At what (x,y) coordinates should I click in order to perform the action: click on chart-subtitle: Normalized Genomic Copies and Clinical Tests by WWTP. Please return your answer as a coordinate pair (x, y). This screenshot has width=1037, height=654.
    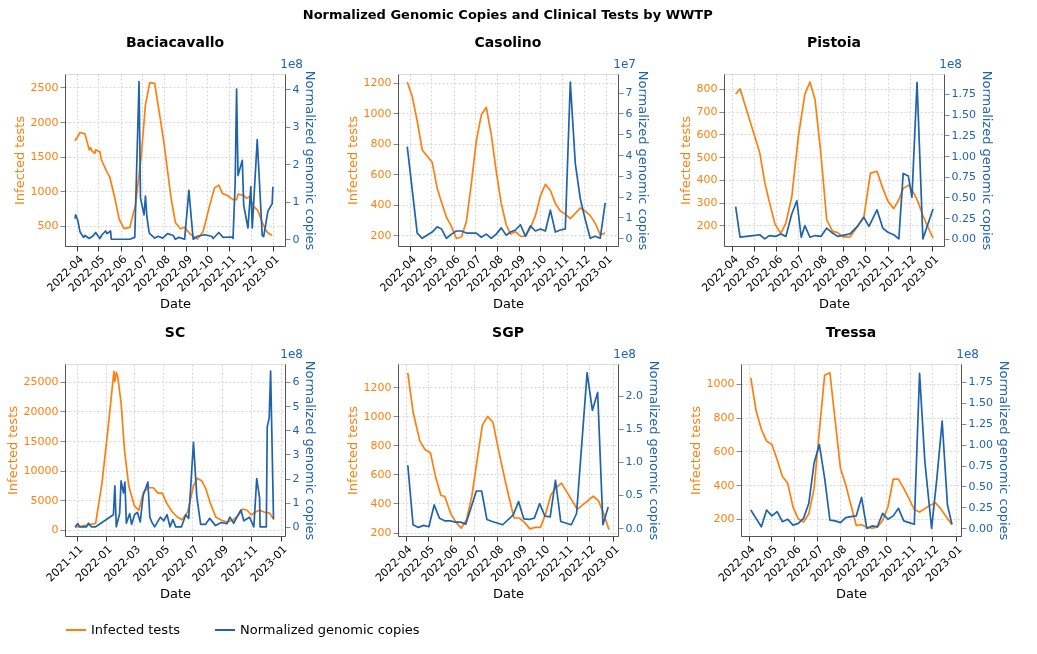
    Looking at the image, I should click on (507, 14).